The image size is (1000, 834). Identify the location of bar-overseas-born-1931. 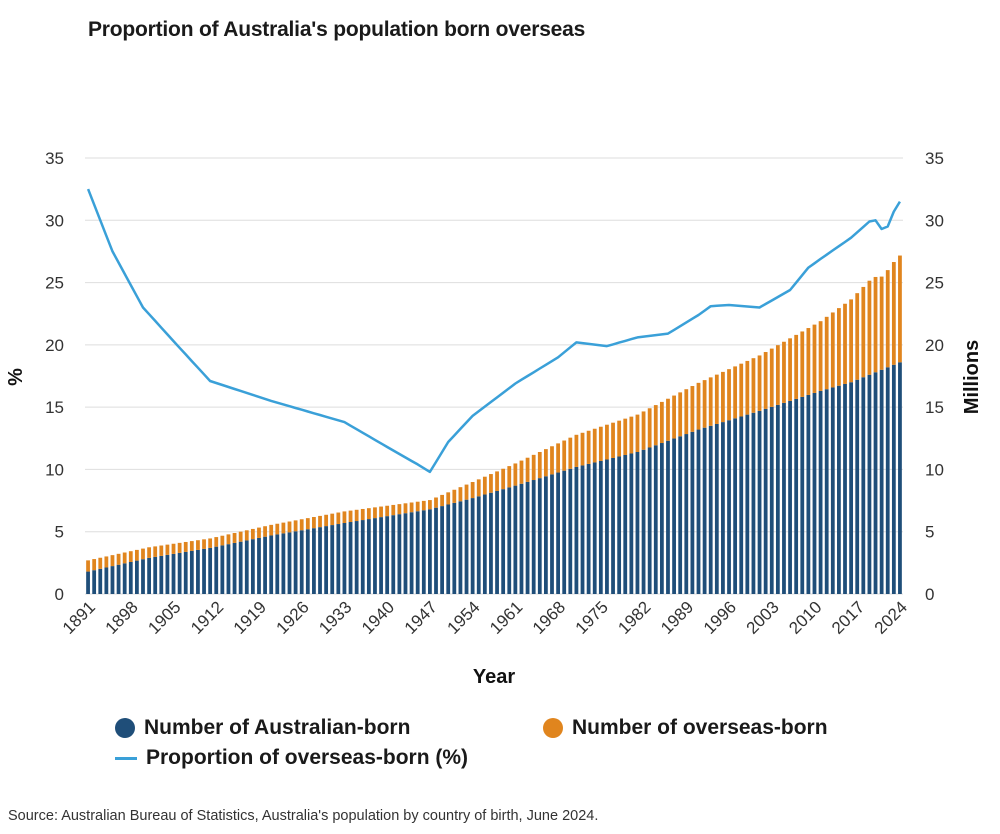
(332, 519).